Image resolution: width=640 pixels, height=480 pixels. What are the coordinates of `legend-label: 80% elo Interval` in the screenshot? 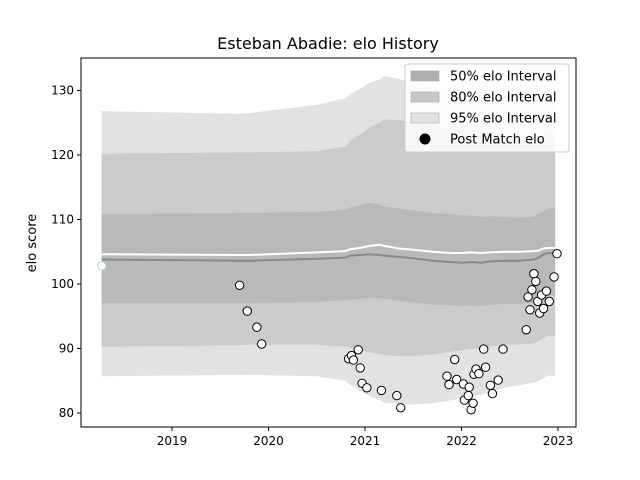 It's located at (503, 98).